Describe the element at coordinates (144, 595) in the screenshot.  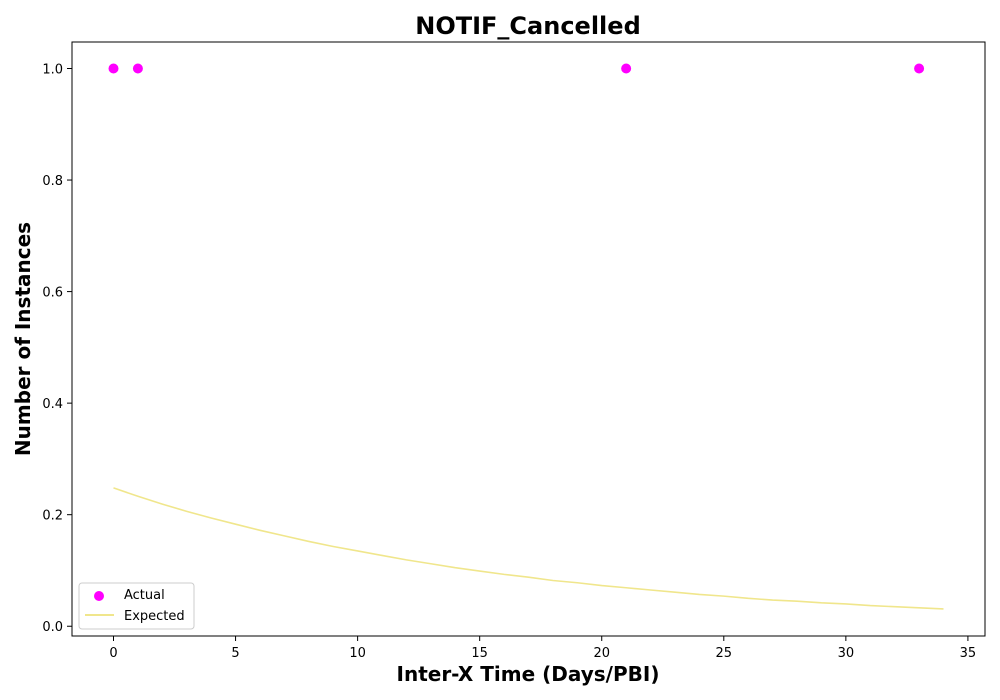
I see `legend-actual-label: Actual` at that location.